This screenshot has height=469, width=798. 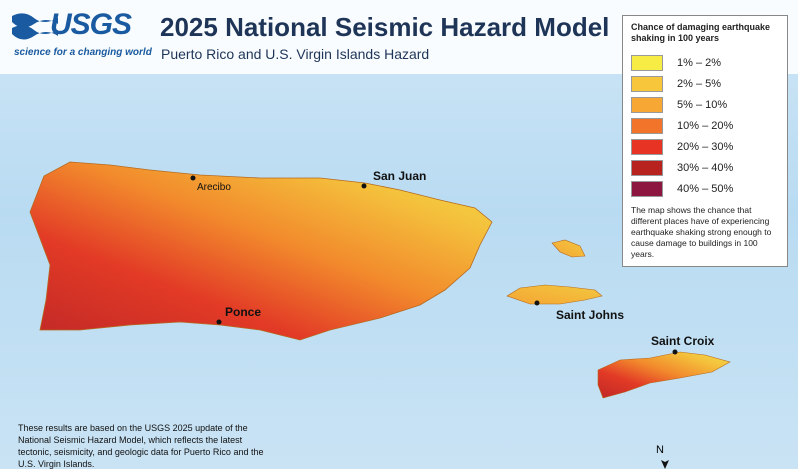 What do you see at coordinates (243, 312) in the screenshot?
I see `place-label: Ponce` at bounding box center [243, 312].